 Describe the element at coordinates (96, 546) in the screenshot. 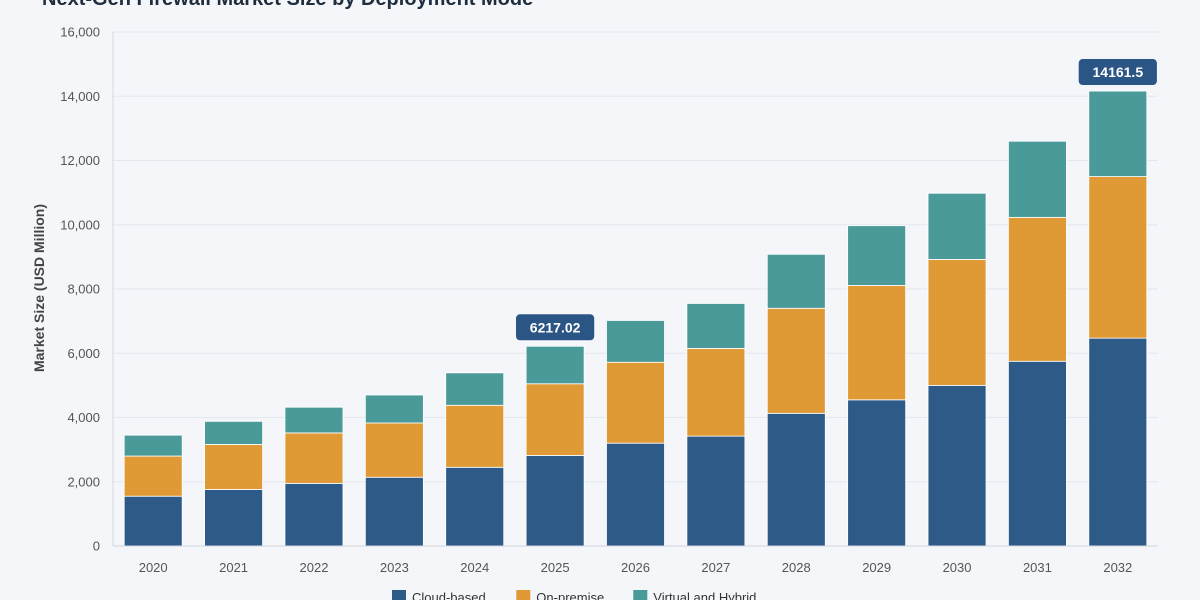

I see `y-tick-label: 0` at that location.